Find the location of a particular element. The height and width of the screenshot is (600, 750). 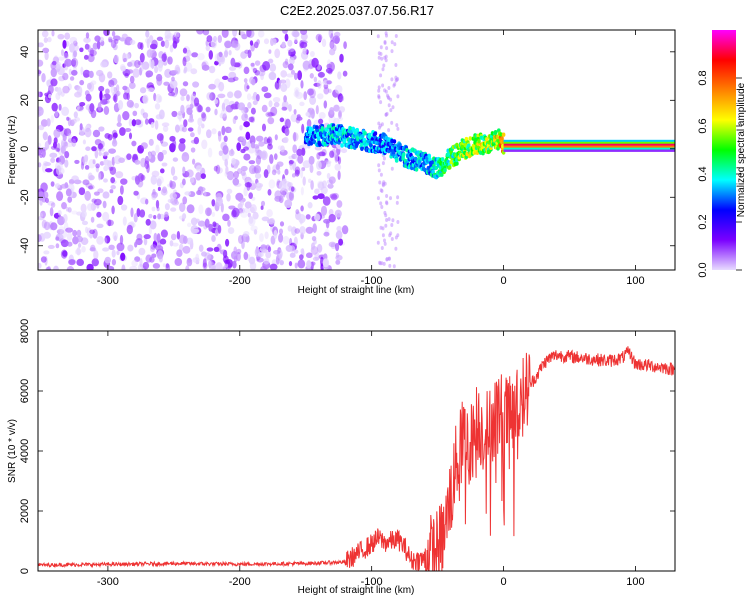

x-tick-label: 100 is located at coordinates (635, 281).